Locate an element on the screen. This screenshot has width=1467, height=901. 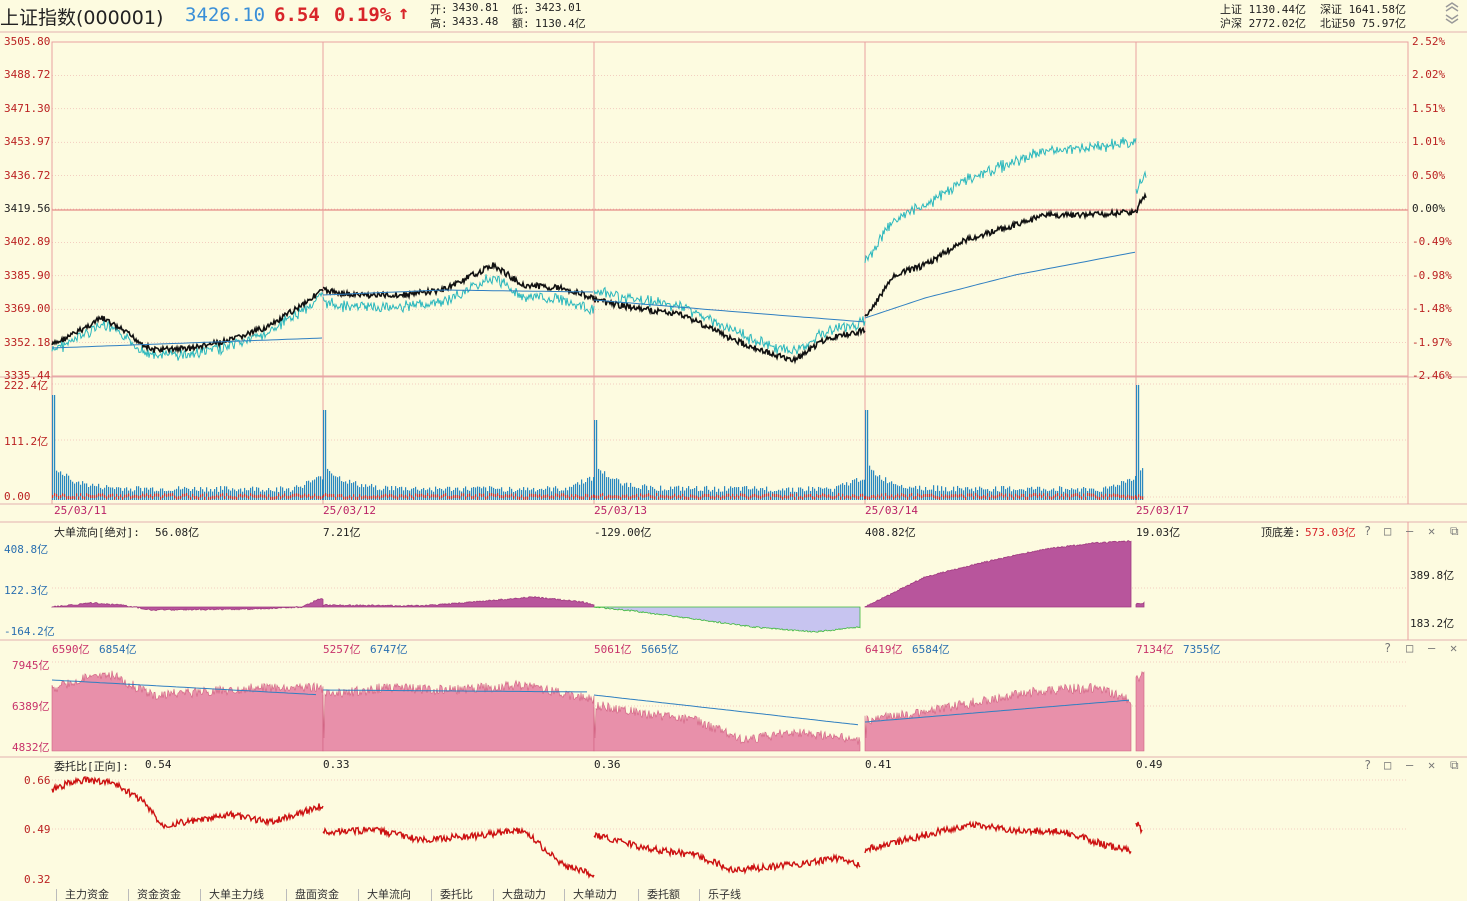
tab-indicator: 委托额 is located at coordinates (659, 895).